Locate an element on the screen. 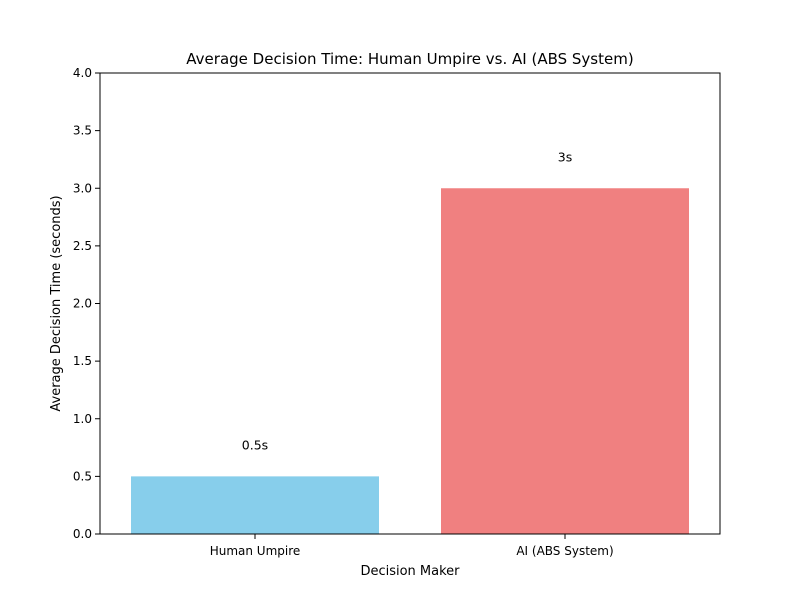 This screenshot has width=800, height=600. x-tick-label: Human Umpire is located at coordinates (255, 551).